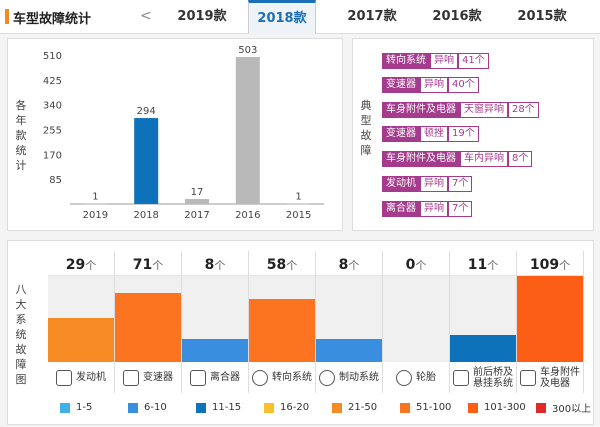 Image resolution: width=600 pixels, height=427 pixels. Describe the element at coordinates (520, 159) in the screenshot. I see `fault-count: 8个` at that location.